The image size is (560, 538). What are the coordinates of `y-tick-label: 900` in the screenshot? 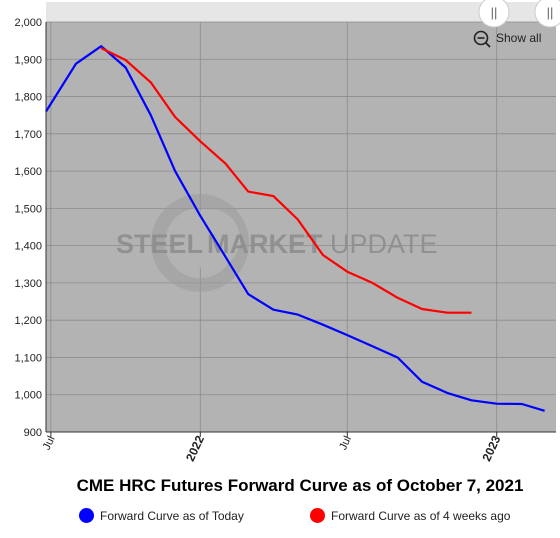 It's located at (33, 433).